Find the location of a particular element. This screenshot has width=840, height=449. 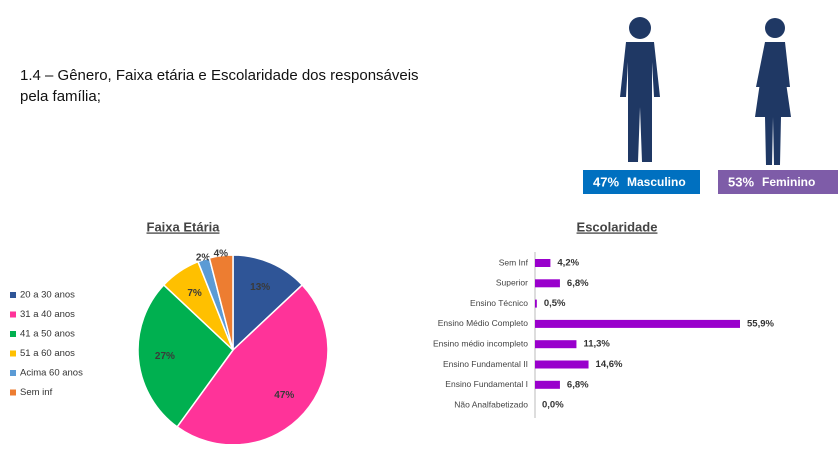

bar-value: 11,3% is located at coordinates (596, 344).